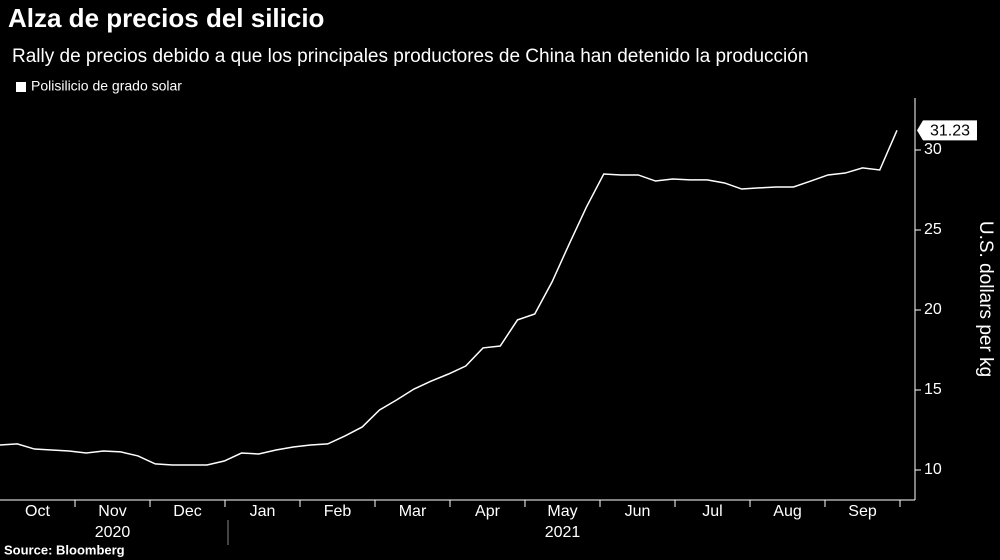  Describe the element at coordinates (638, 511) in the screenshot. I see `x-tick-label: Jun` at that location.